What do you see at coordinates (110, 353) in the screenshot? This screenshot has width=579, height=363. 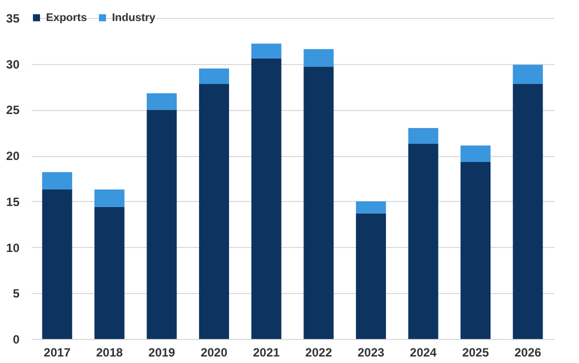 I see `x-tick-label: 2018` at bounding box center [110, 353].